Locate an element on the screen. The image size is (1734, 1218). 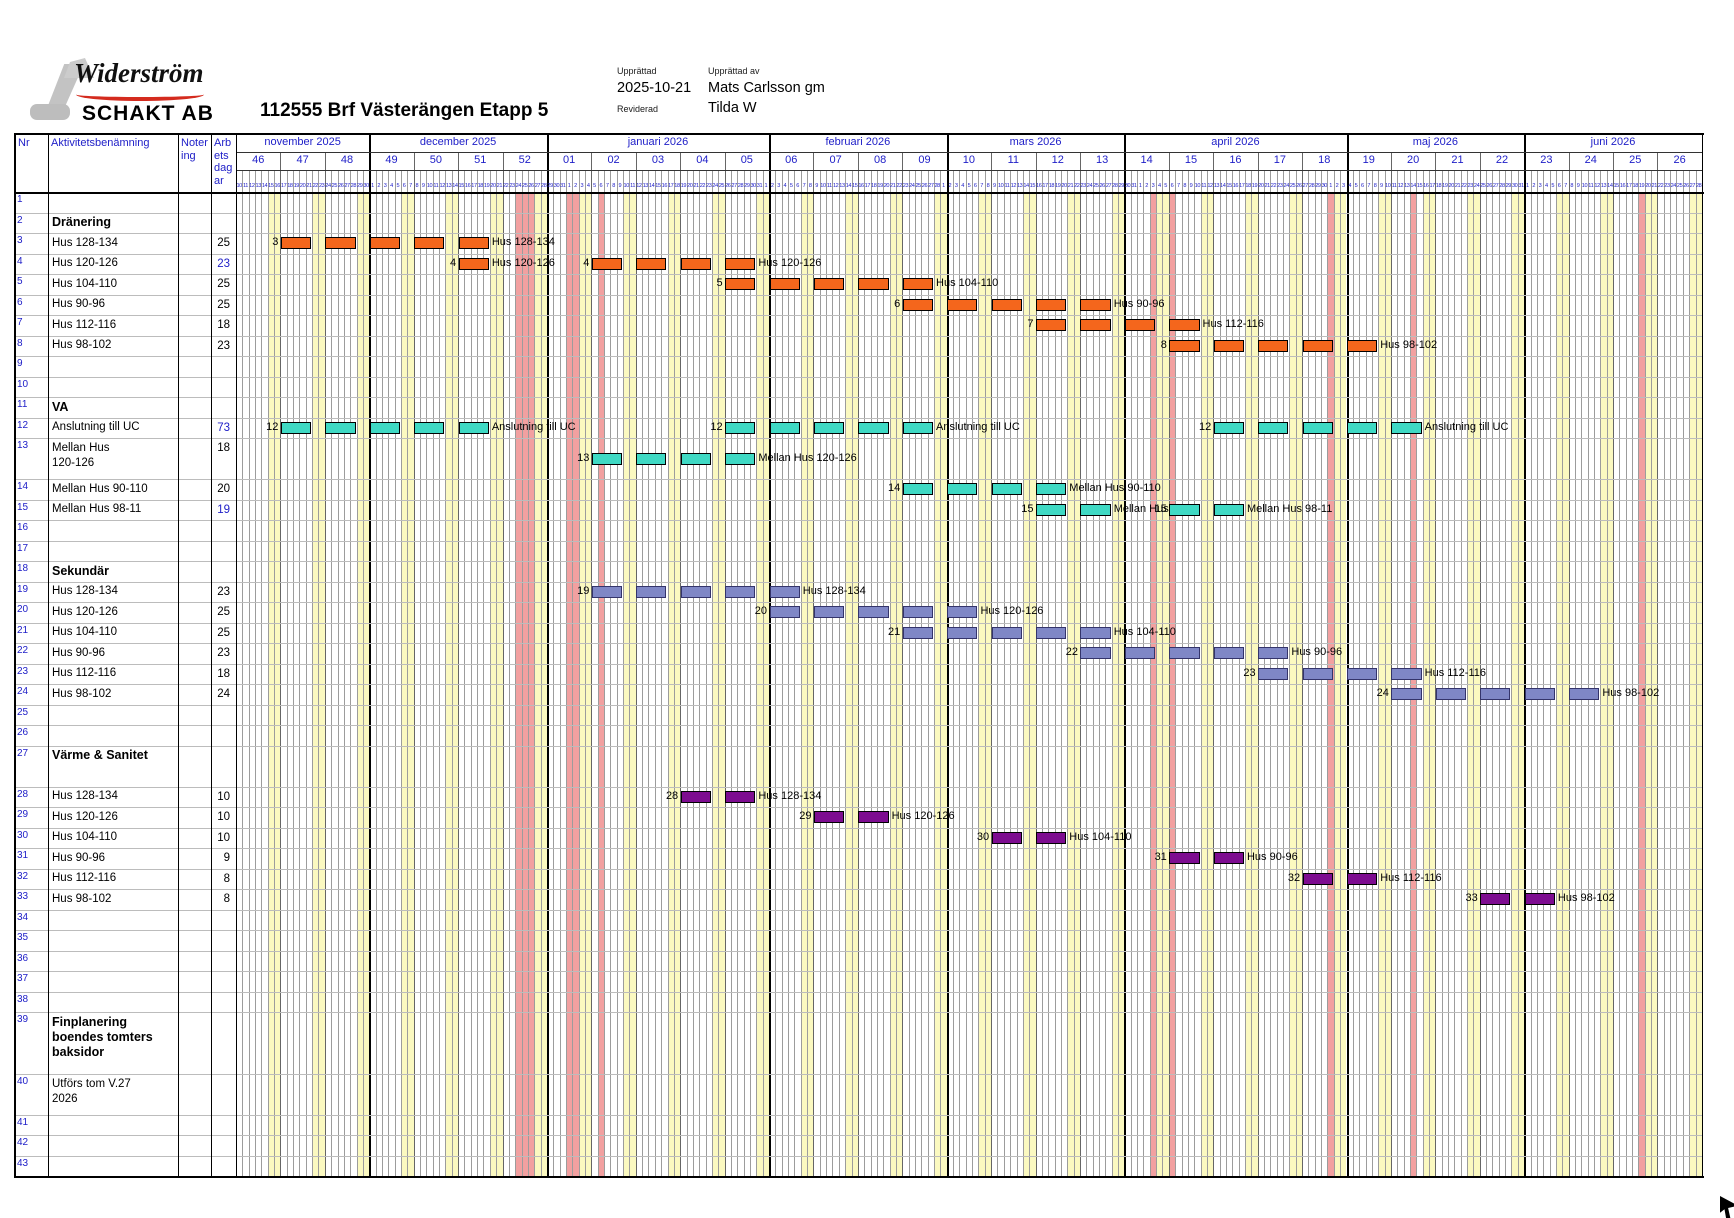
week-number-label: 10 is located at coordinates (969, 160).